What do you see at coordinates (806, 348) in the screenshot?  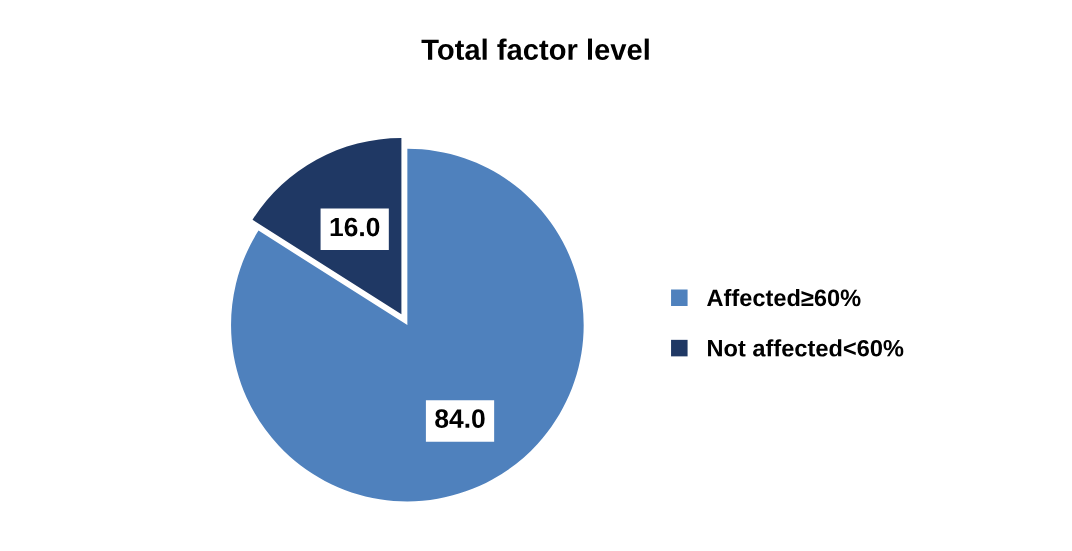 I see `legend-label: Not affected<60%` at bounding box center [806, 348].